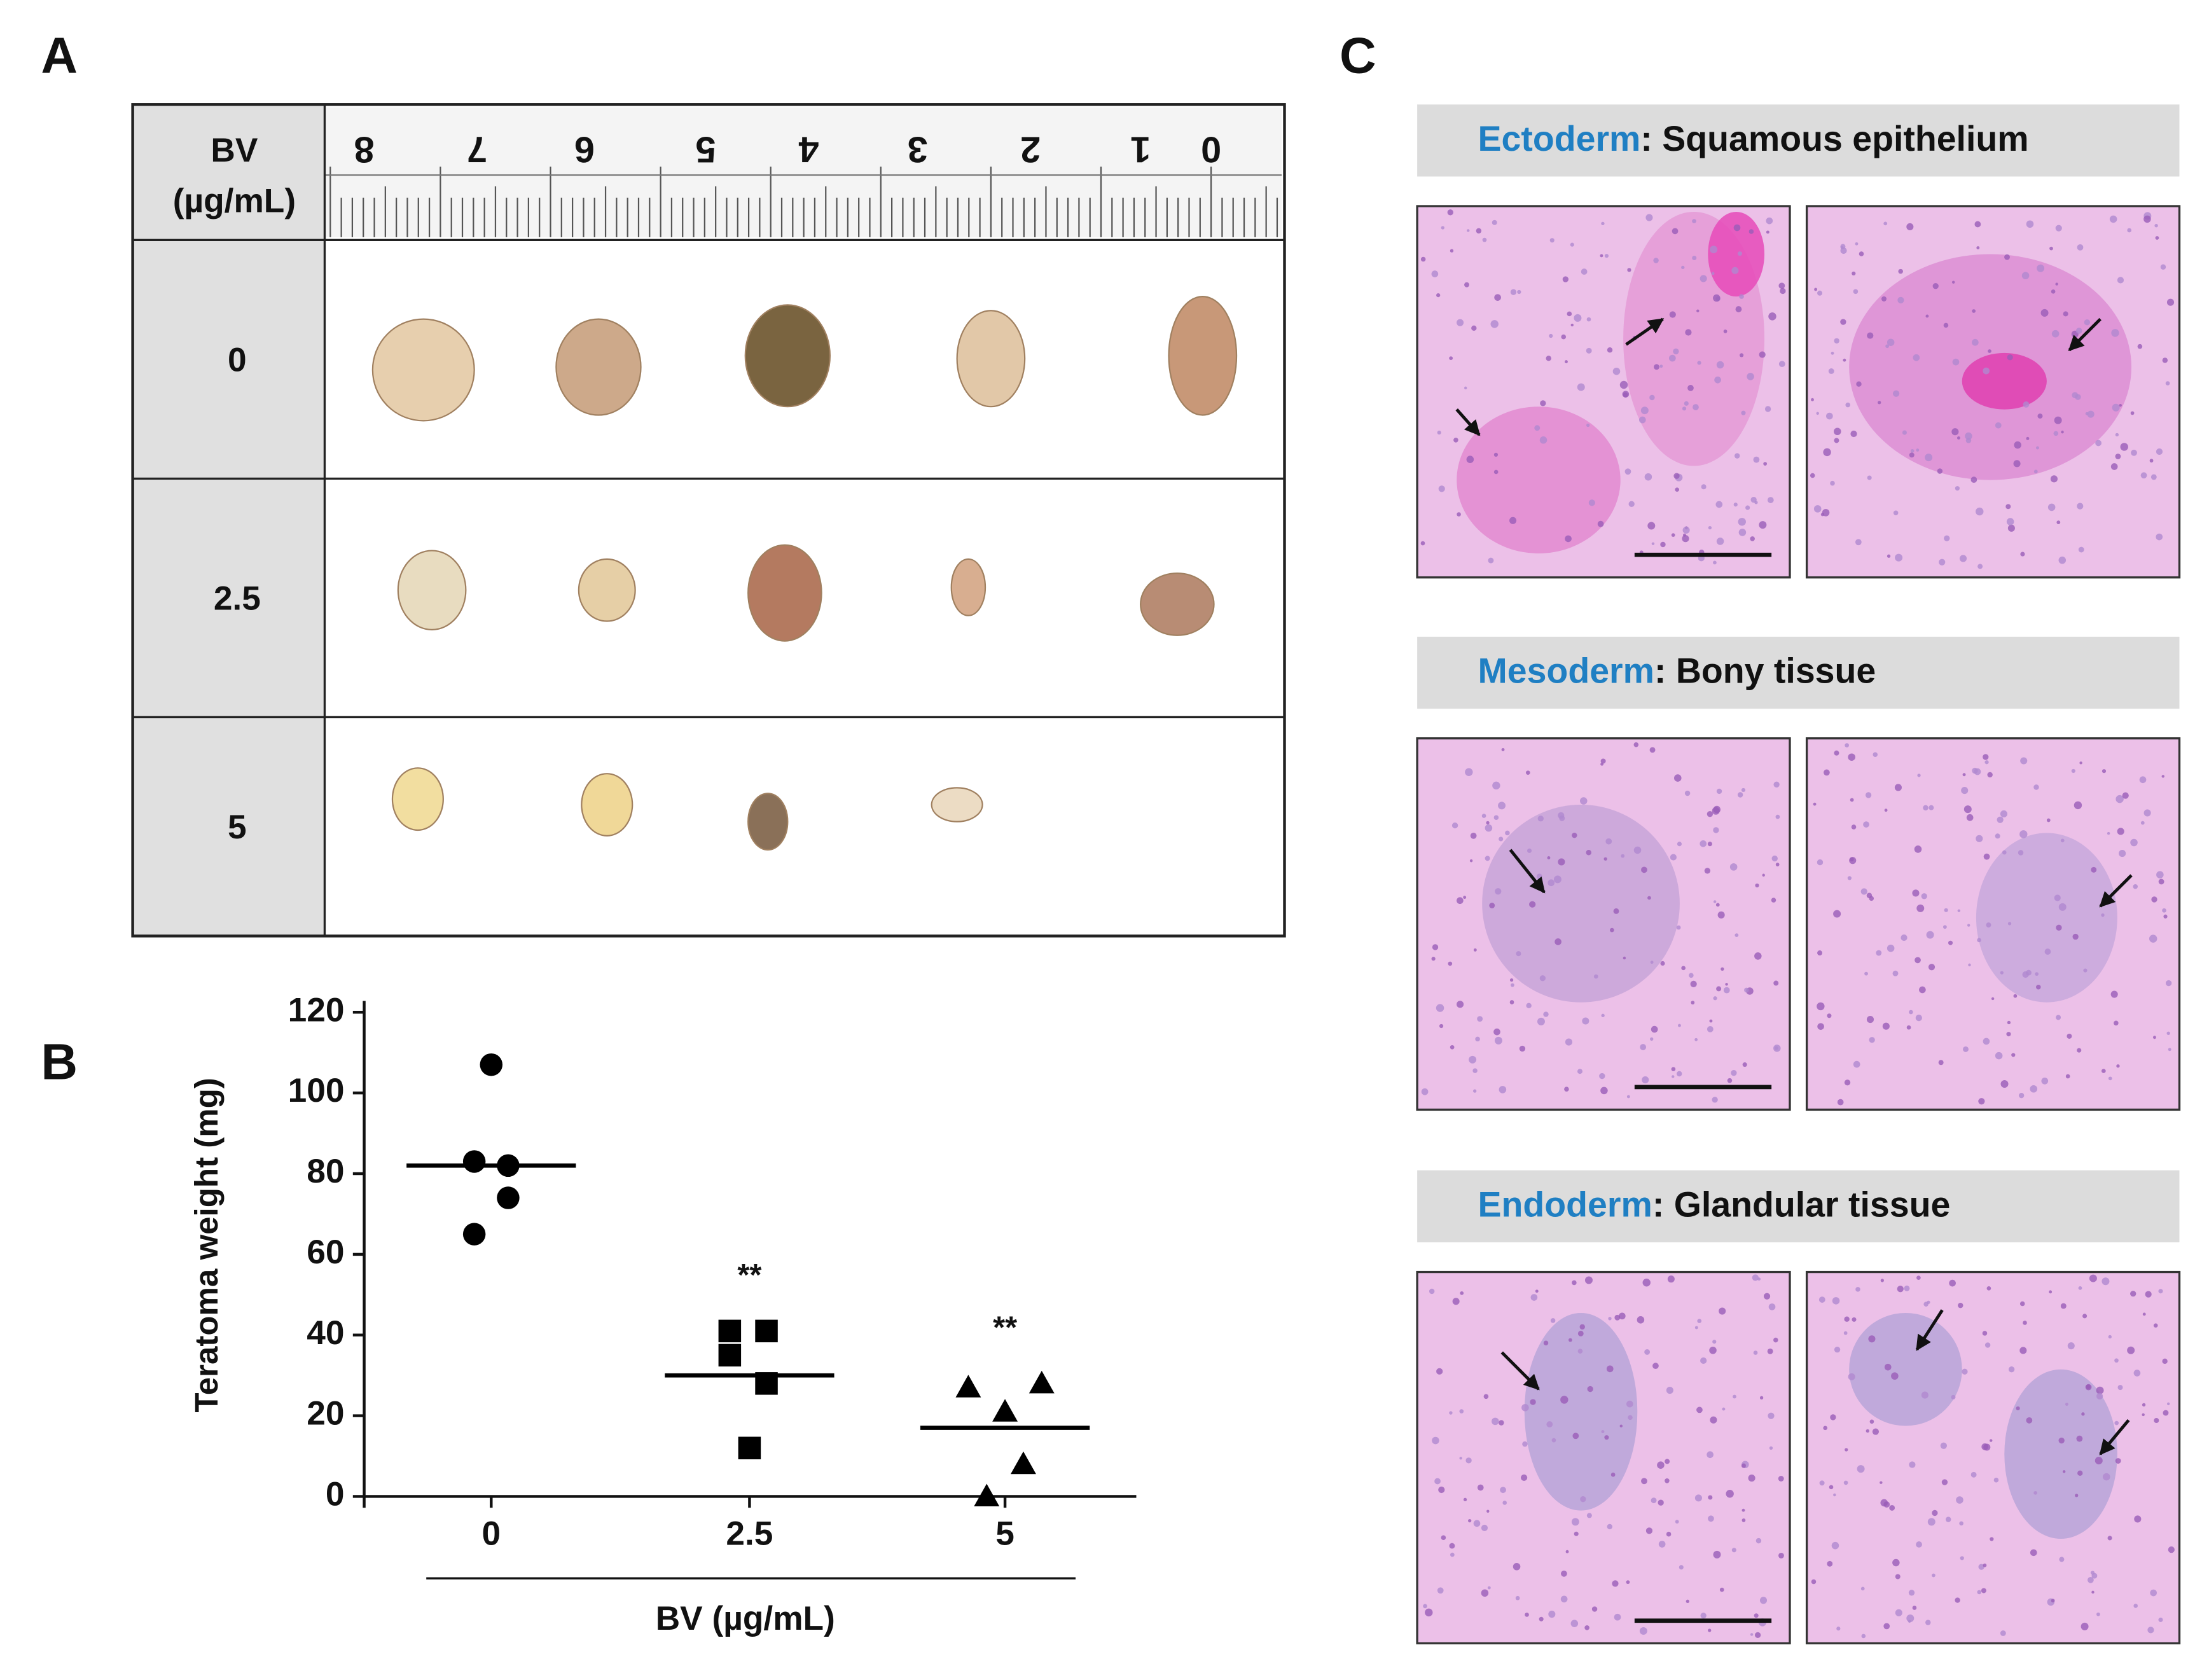  Describe the element at coordinates (316, 1090) in the screenshot. I see `y-tick-label: 100` at that location.